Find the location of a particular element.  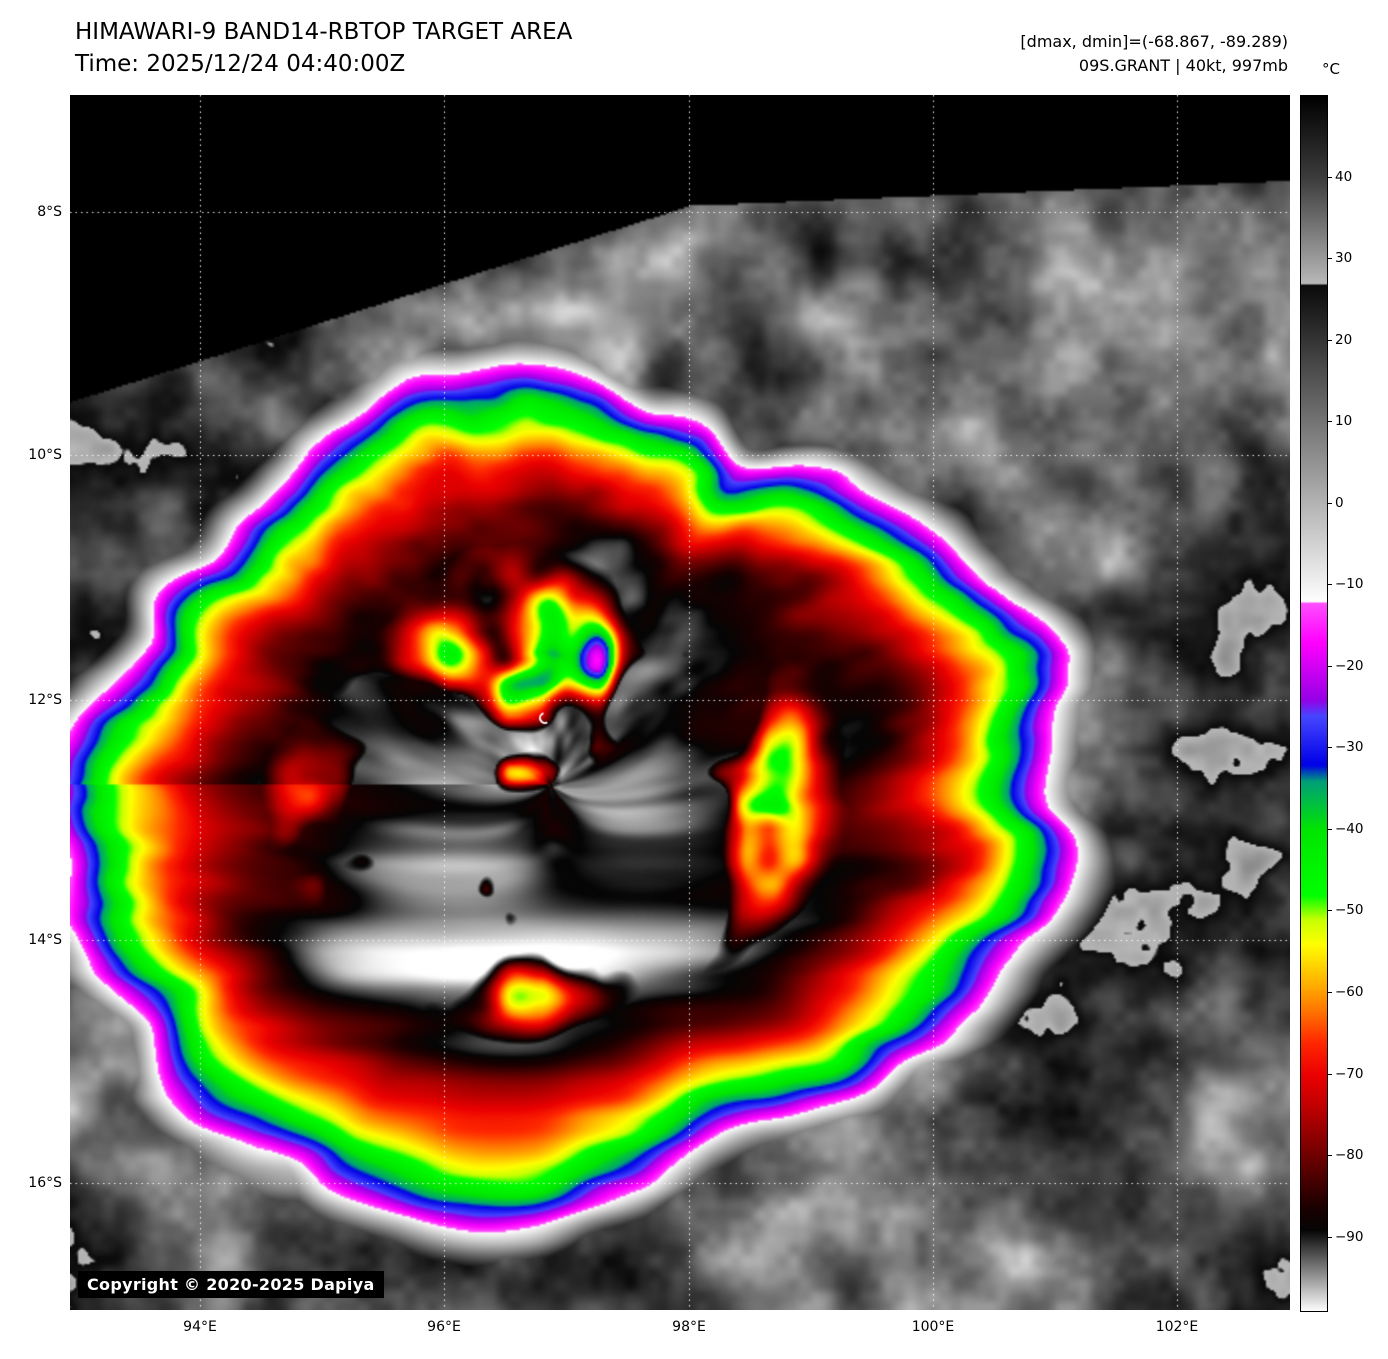

colorbar-tick-label: 20 is located at coordinates (1344, 339).